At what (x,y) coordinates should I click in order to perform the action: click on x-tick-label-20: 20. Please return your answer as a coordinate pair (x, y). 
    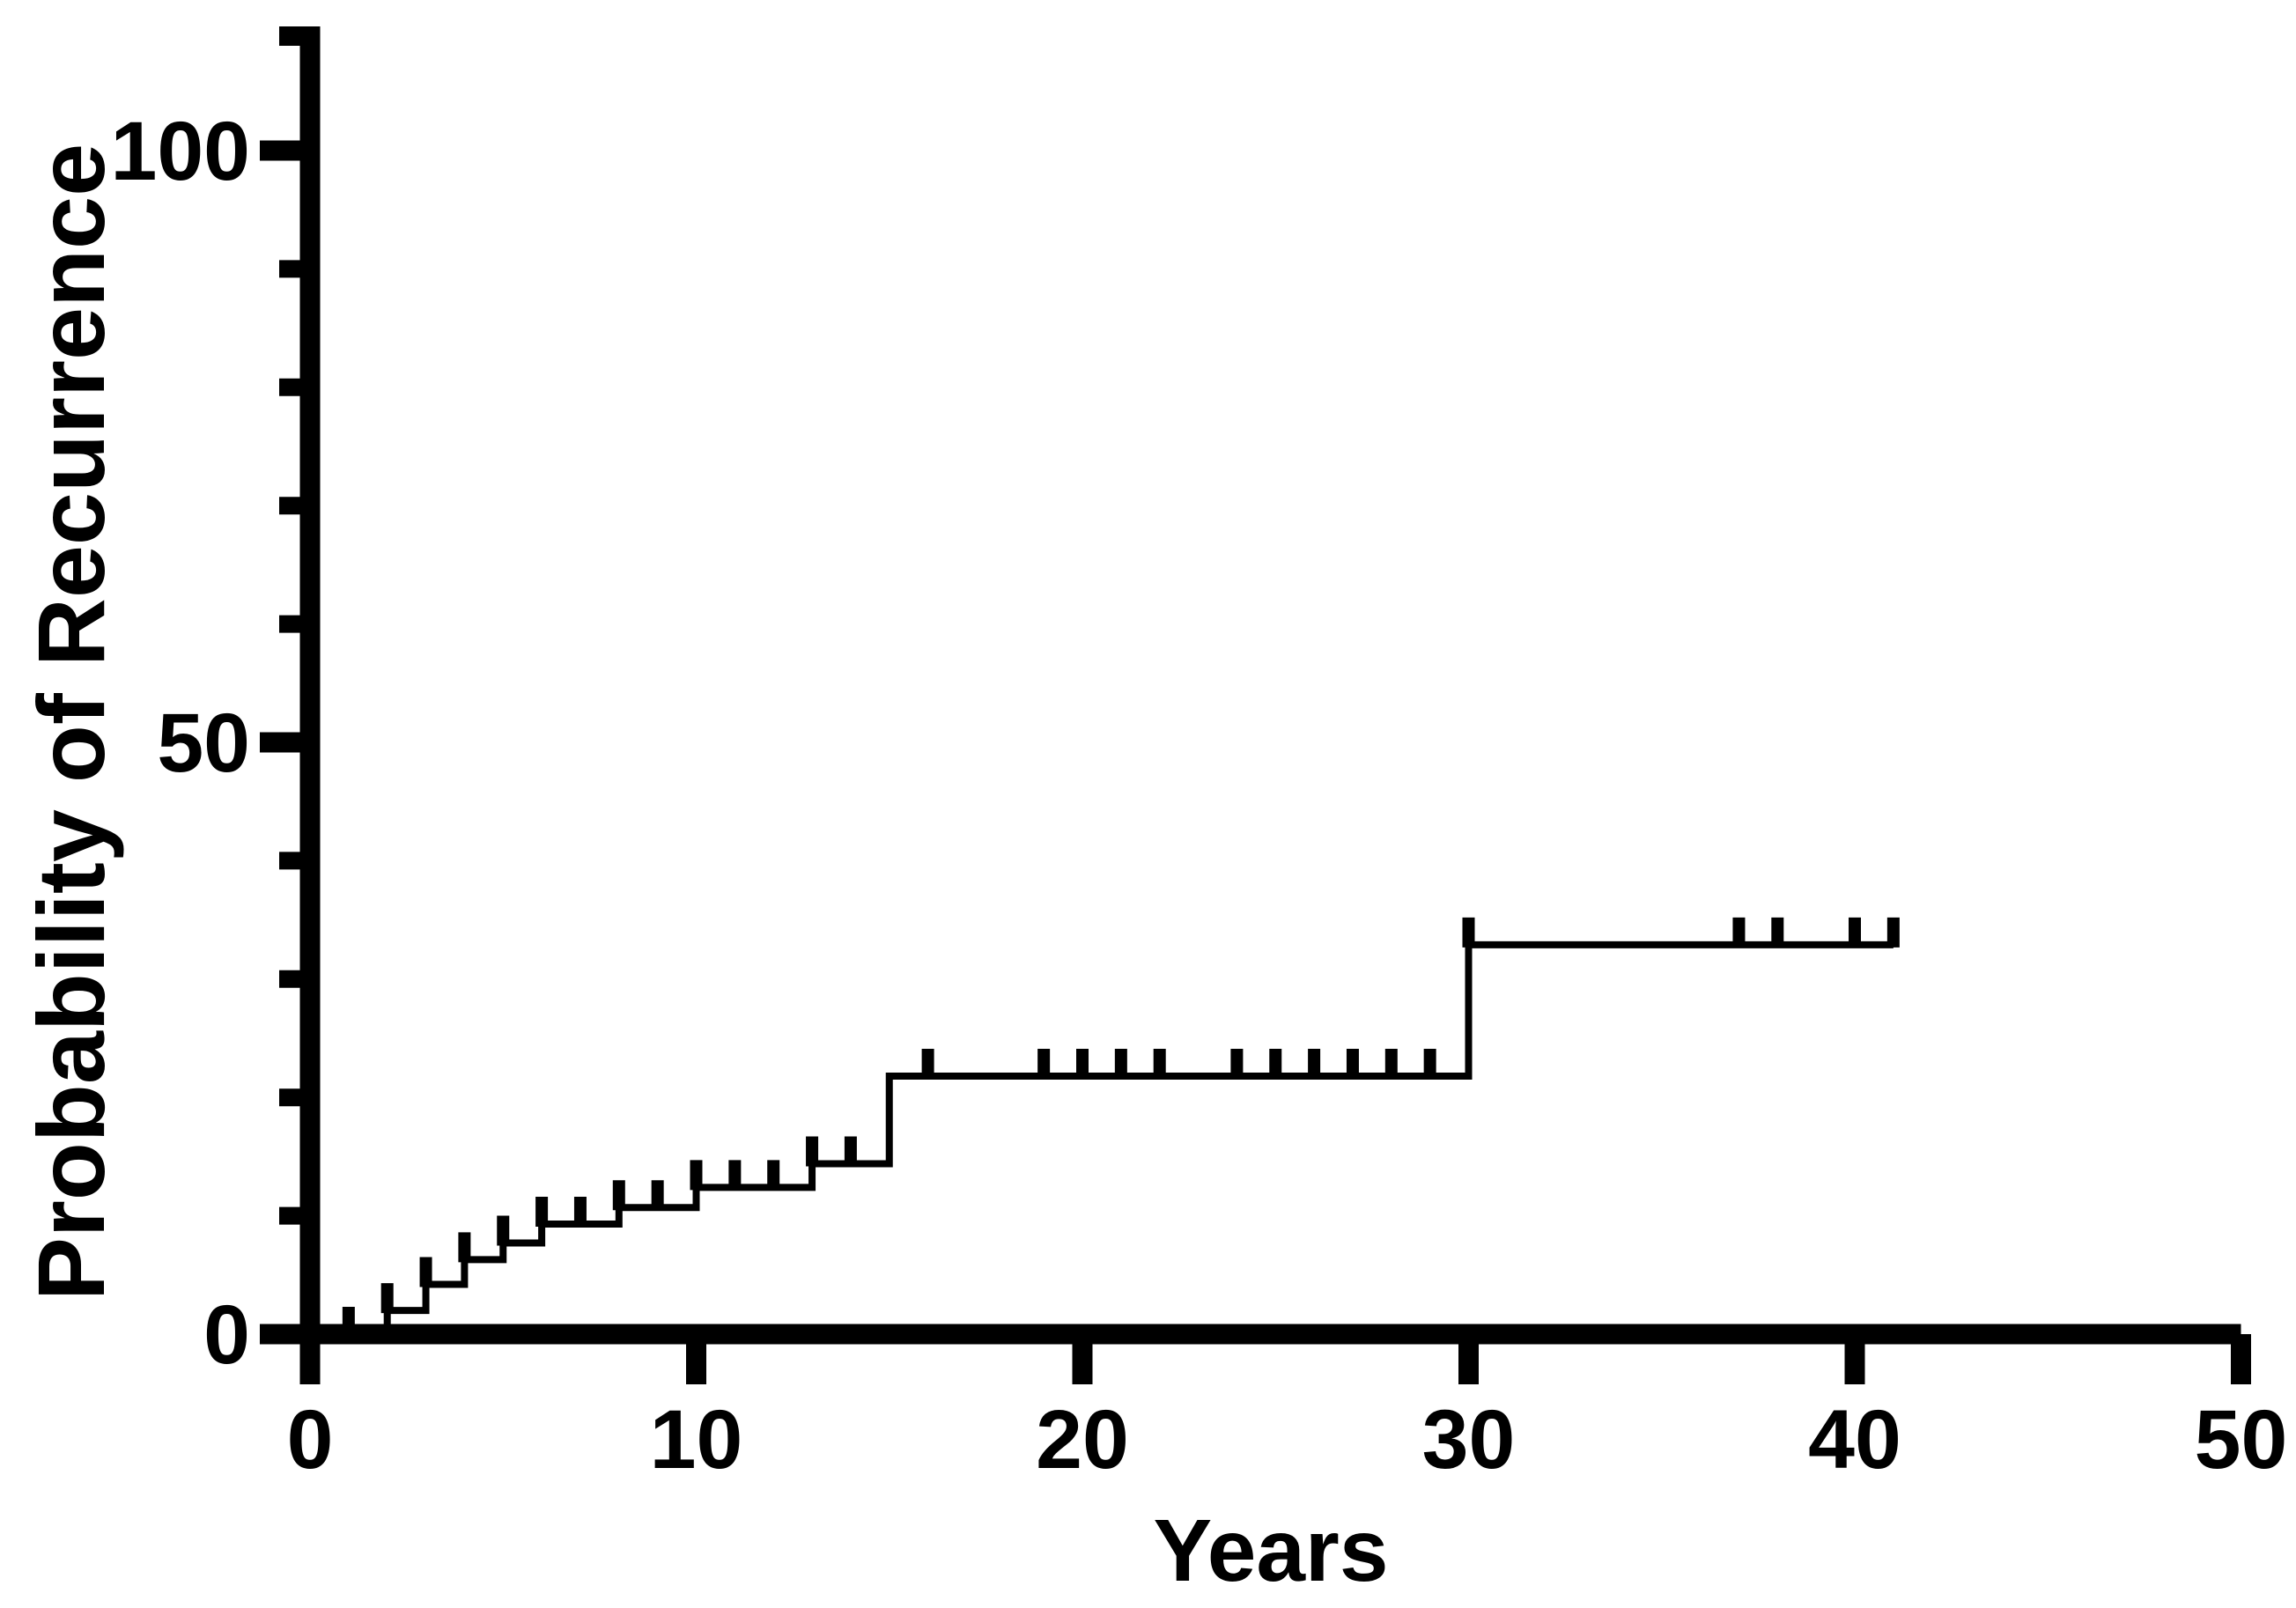
    Looking at the image, I should click on (1082, 1439).